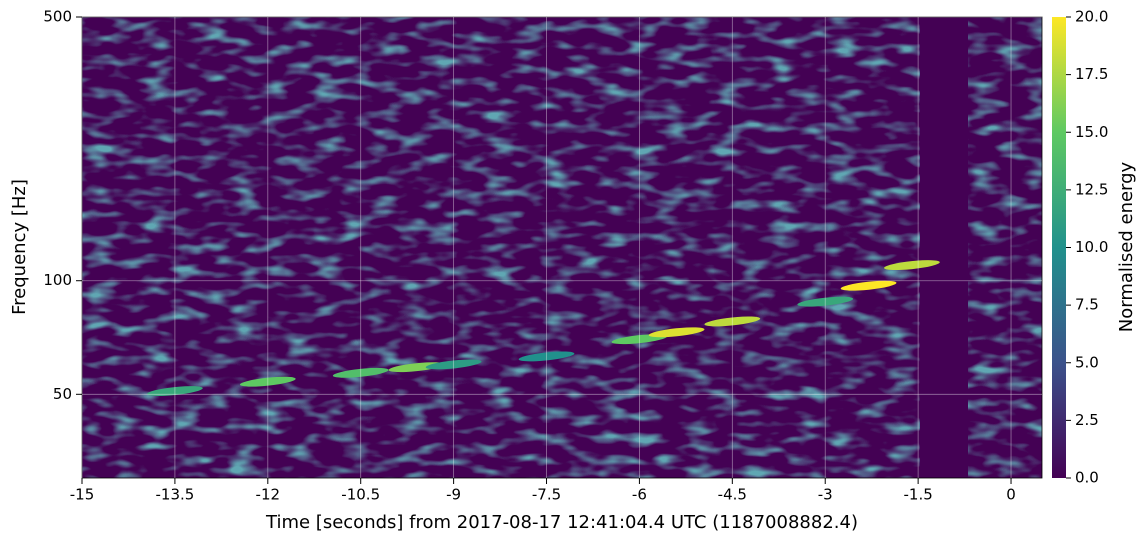 The height and width of the screenshot is (546, 1147). What do you see at coordinates (1091, 17) in the screenshot?
I see `colorbar-tick-label: 20.0` at bounding box center [1091, 17].